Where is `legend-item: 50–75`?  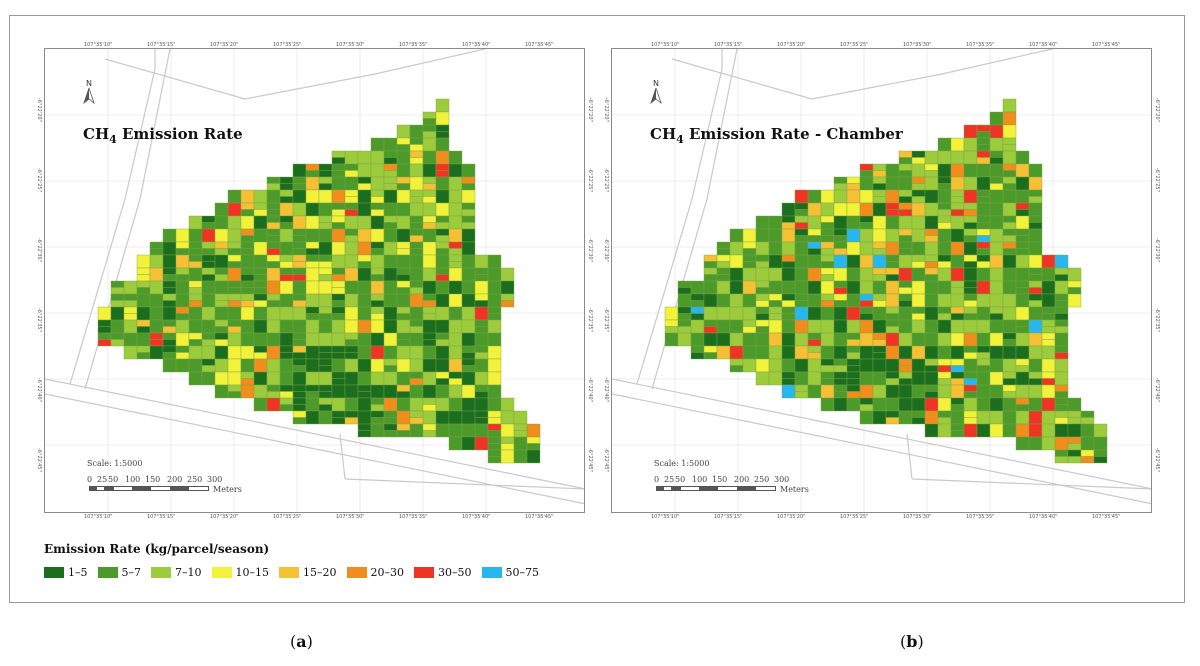
legend-item: 50–75 is located at coordinates (510, 572).